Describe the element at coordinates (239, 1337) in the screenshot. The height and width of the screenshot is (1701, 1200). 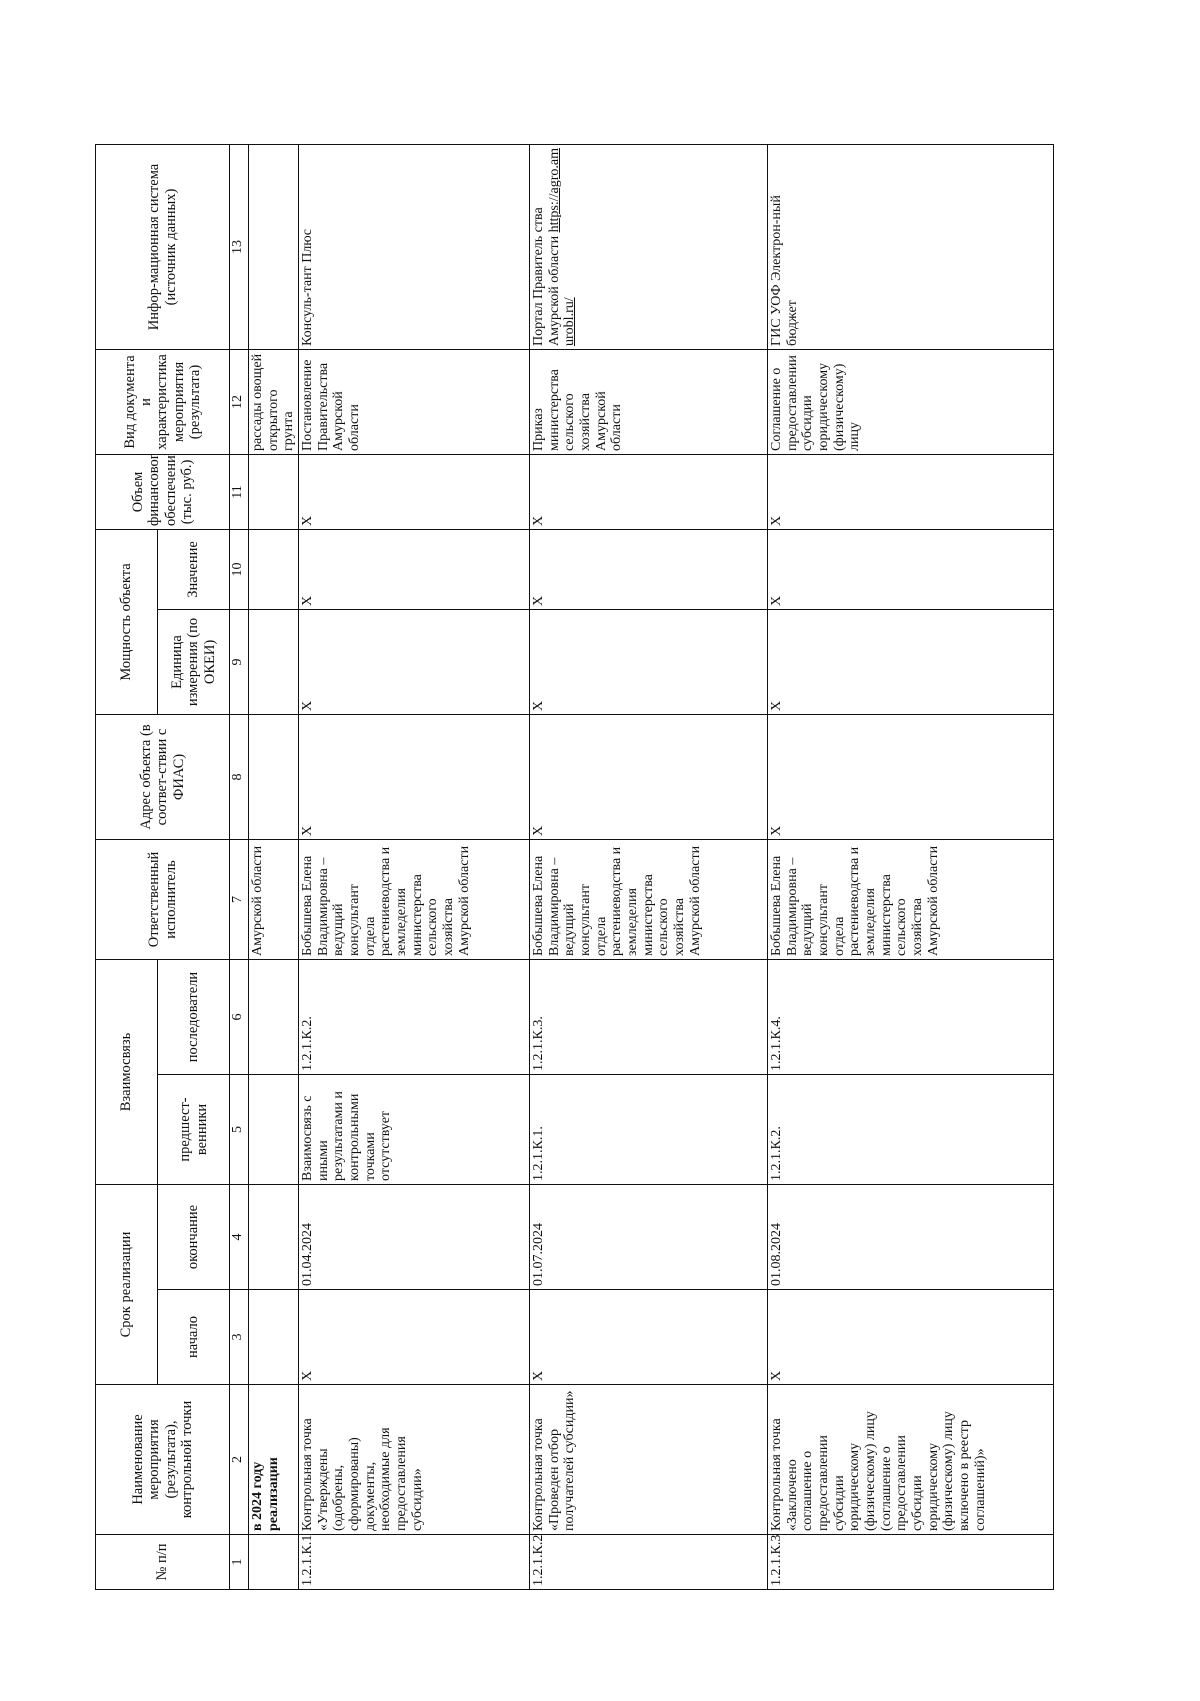
I see `column-number: 3` at that location.